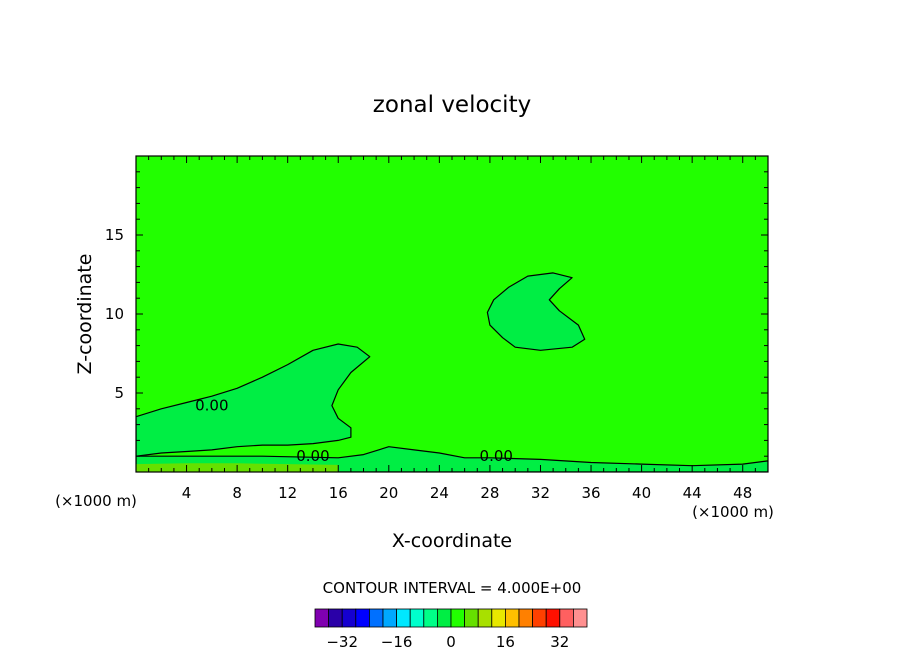 This screenshot has height=654, width=904. Describe the element at coordinates (114, 235) in the screenshot. I see `y-tick-label: 15` at that location.